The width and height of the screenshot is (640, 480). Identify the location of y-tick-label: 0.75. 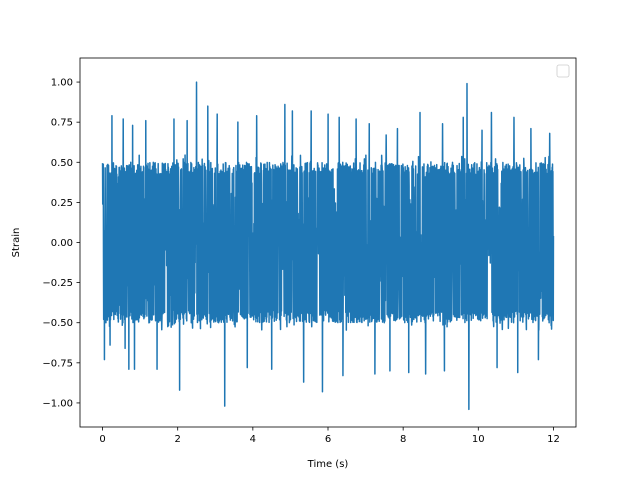
(62, 123).